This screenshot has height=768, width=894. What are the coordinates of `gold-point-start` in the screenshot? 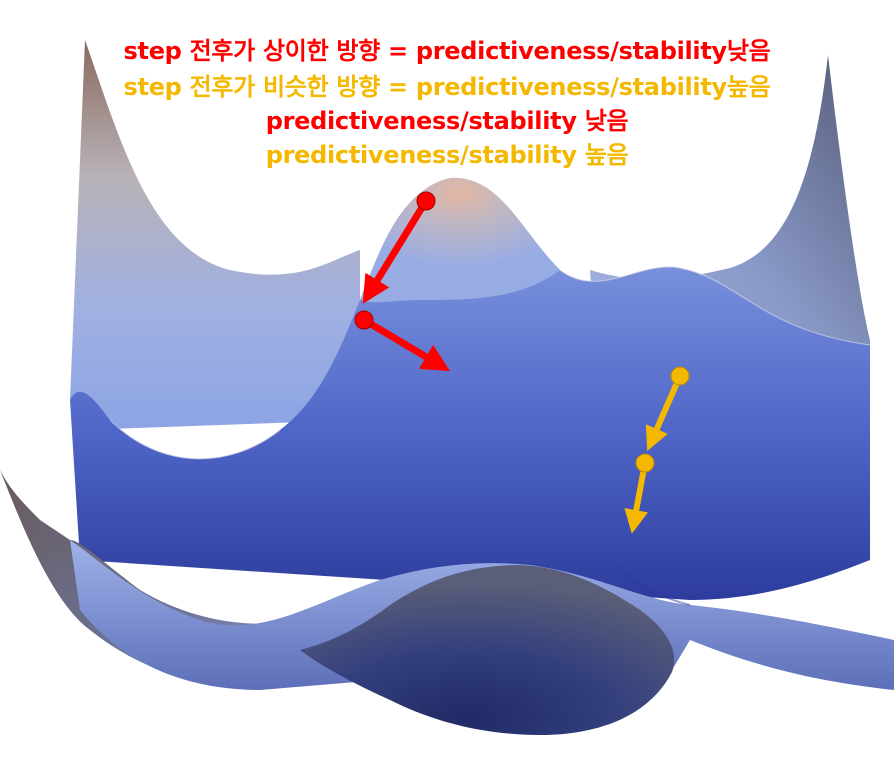 It's located at (680, 376).